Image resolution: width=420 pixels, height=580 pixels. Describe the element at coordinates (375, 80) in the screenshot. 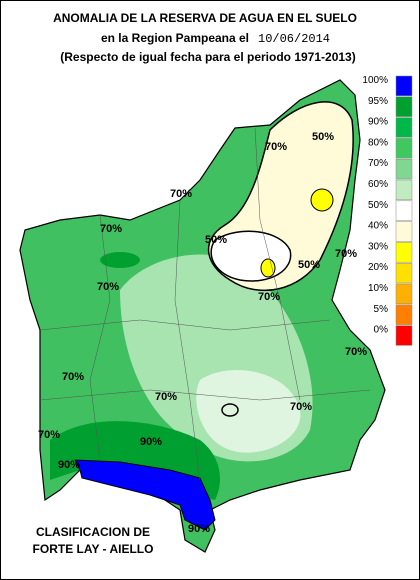

I see `legend-label: 100%` at that location.